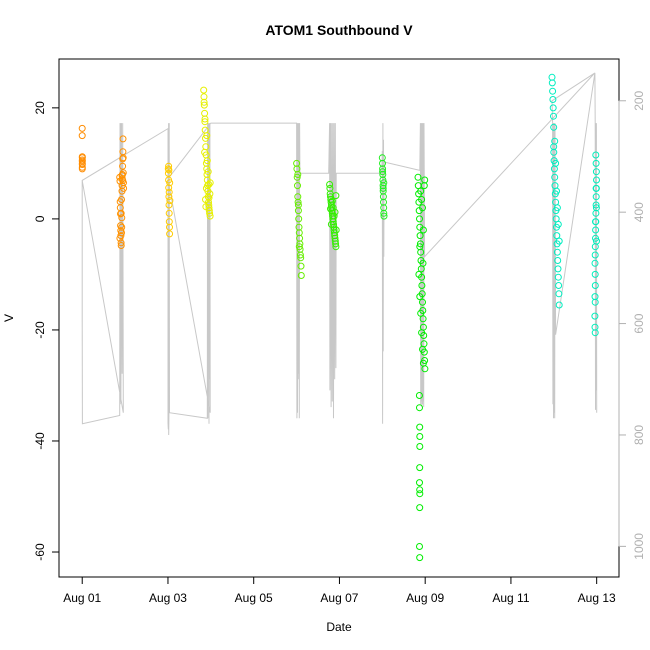 The width and height of the screenshot is (650, 650). Describe the element at coordinates (339, 627) in the screenshot. I see `x-axis-label: Date` at that location.